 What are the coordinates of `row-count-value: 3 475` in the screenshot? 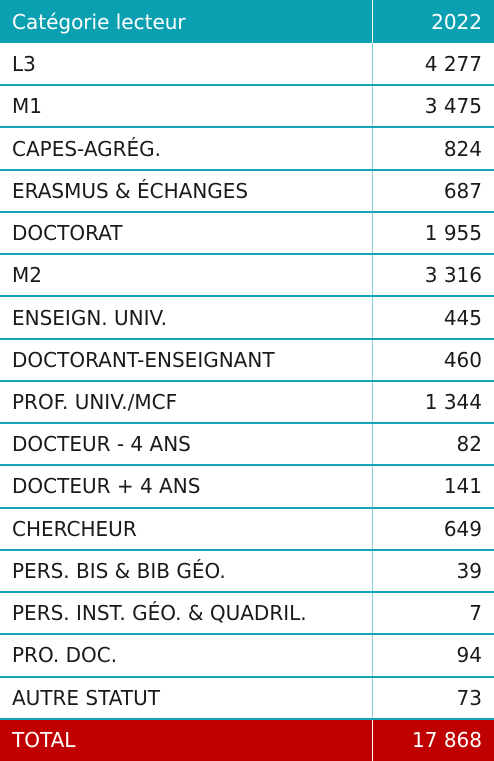 It's located at (433, 107).